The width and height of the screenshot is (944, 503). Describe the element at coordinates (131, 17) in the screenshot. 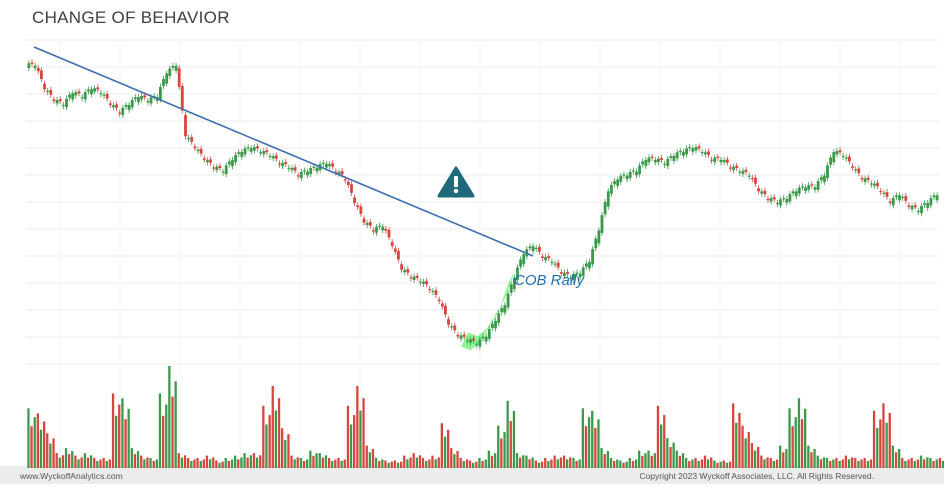

I see `page-title: CHANGE OF BEHAVIOR` at that location.